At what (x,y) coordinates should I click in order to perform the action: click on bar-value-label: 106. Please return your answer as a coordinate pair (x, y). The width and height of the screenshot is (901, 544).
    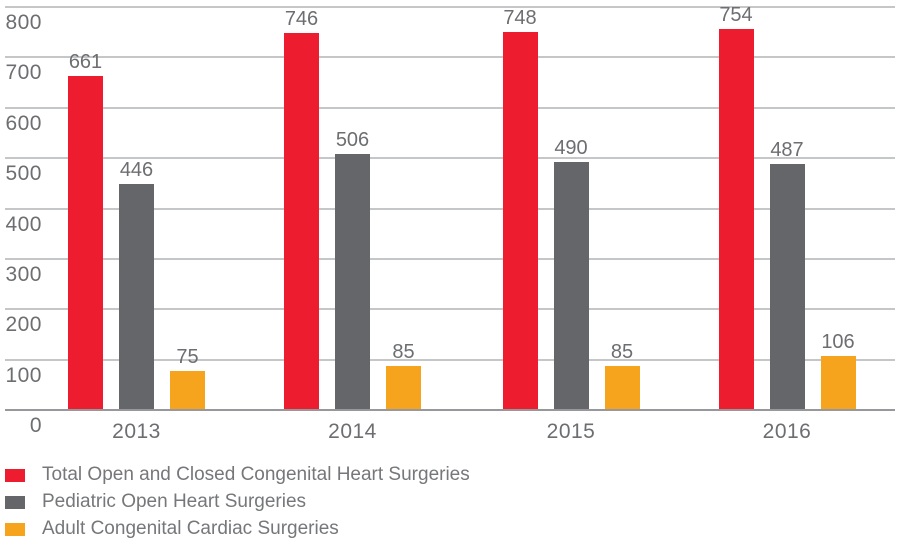
    Looking at the image, I should click on (838, 342).